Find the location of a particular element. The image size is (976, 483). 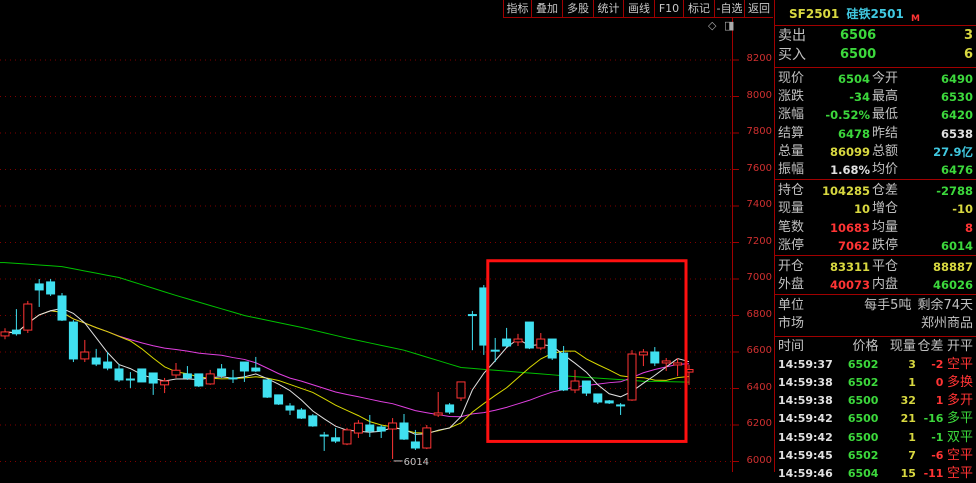

stat-value: -34 is located at coordinates (859, 97).